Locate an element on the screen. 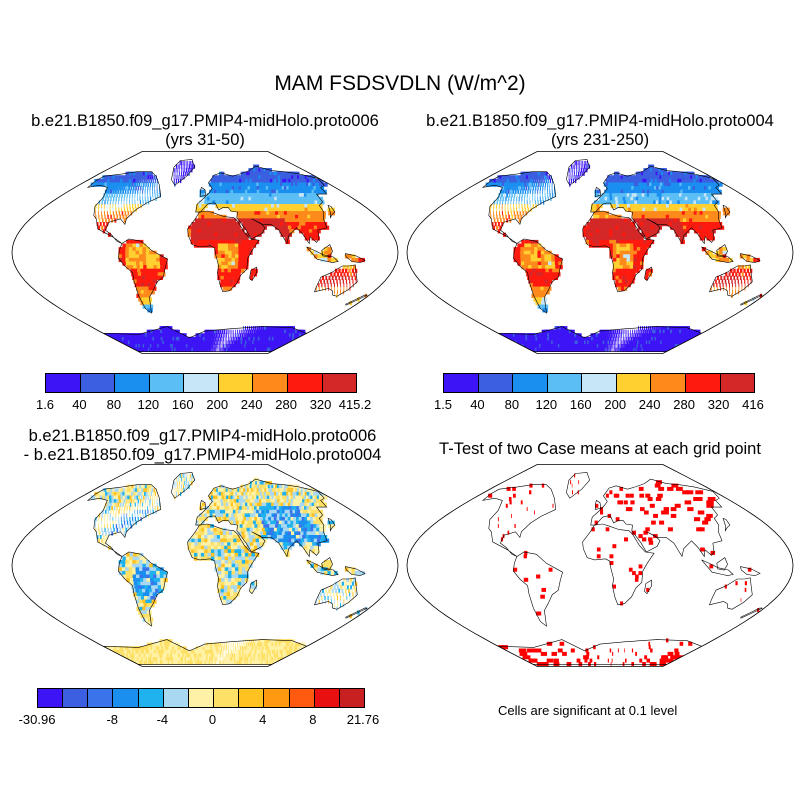 The height and width of the screenshot is (800, 800). coastline-antarctica is located at coordinates (600, 339).